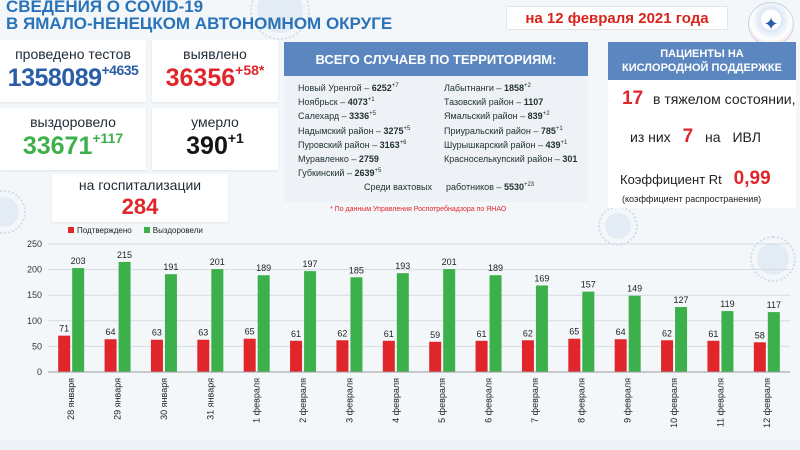 The image size is (800, 450). I want to click on data-label-recovered: 117, so click(774, 305).